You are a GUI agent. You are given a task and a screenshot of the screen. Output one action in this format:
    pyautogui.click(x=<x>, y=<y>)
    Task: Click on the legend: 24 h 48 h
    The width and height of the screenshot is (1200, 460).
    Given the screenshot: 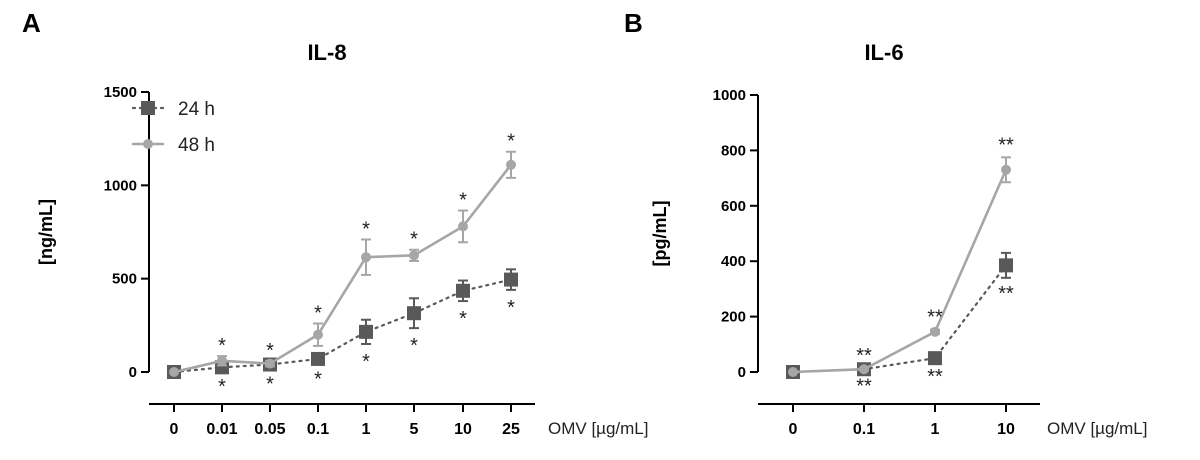 What is the action you would take?
    pyautogui.click(x=173, y=127)
    